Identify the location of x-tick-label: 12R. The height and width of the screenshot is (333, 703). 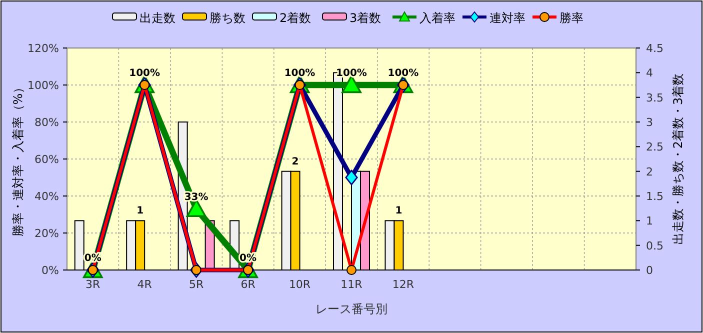
(403, 284).